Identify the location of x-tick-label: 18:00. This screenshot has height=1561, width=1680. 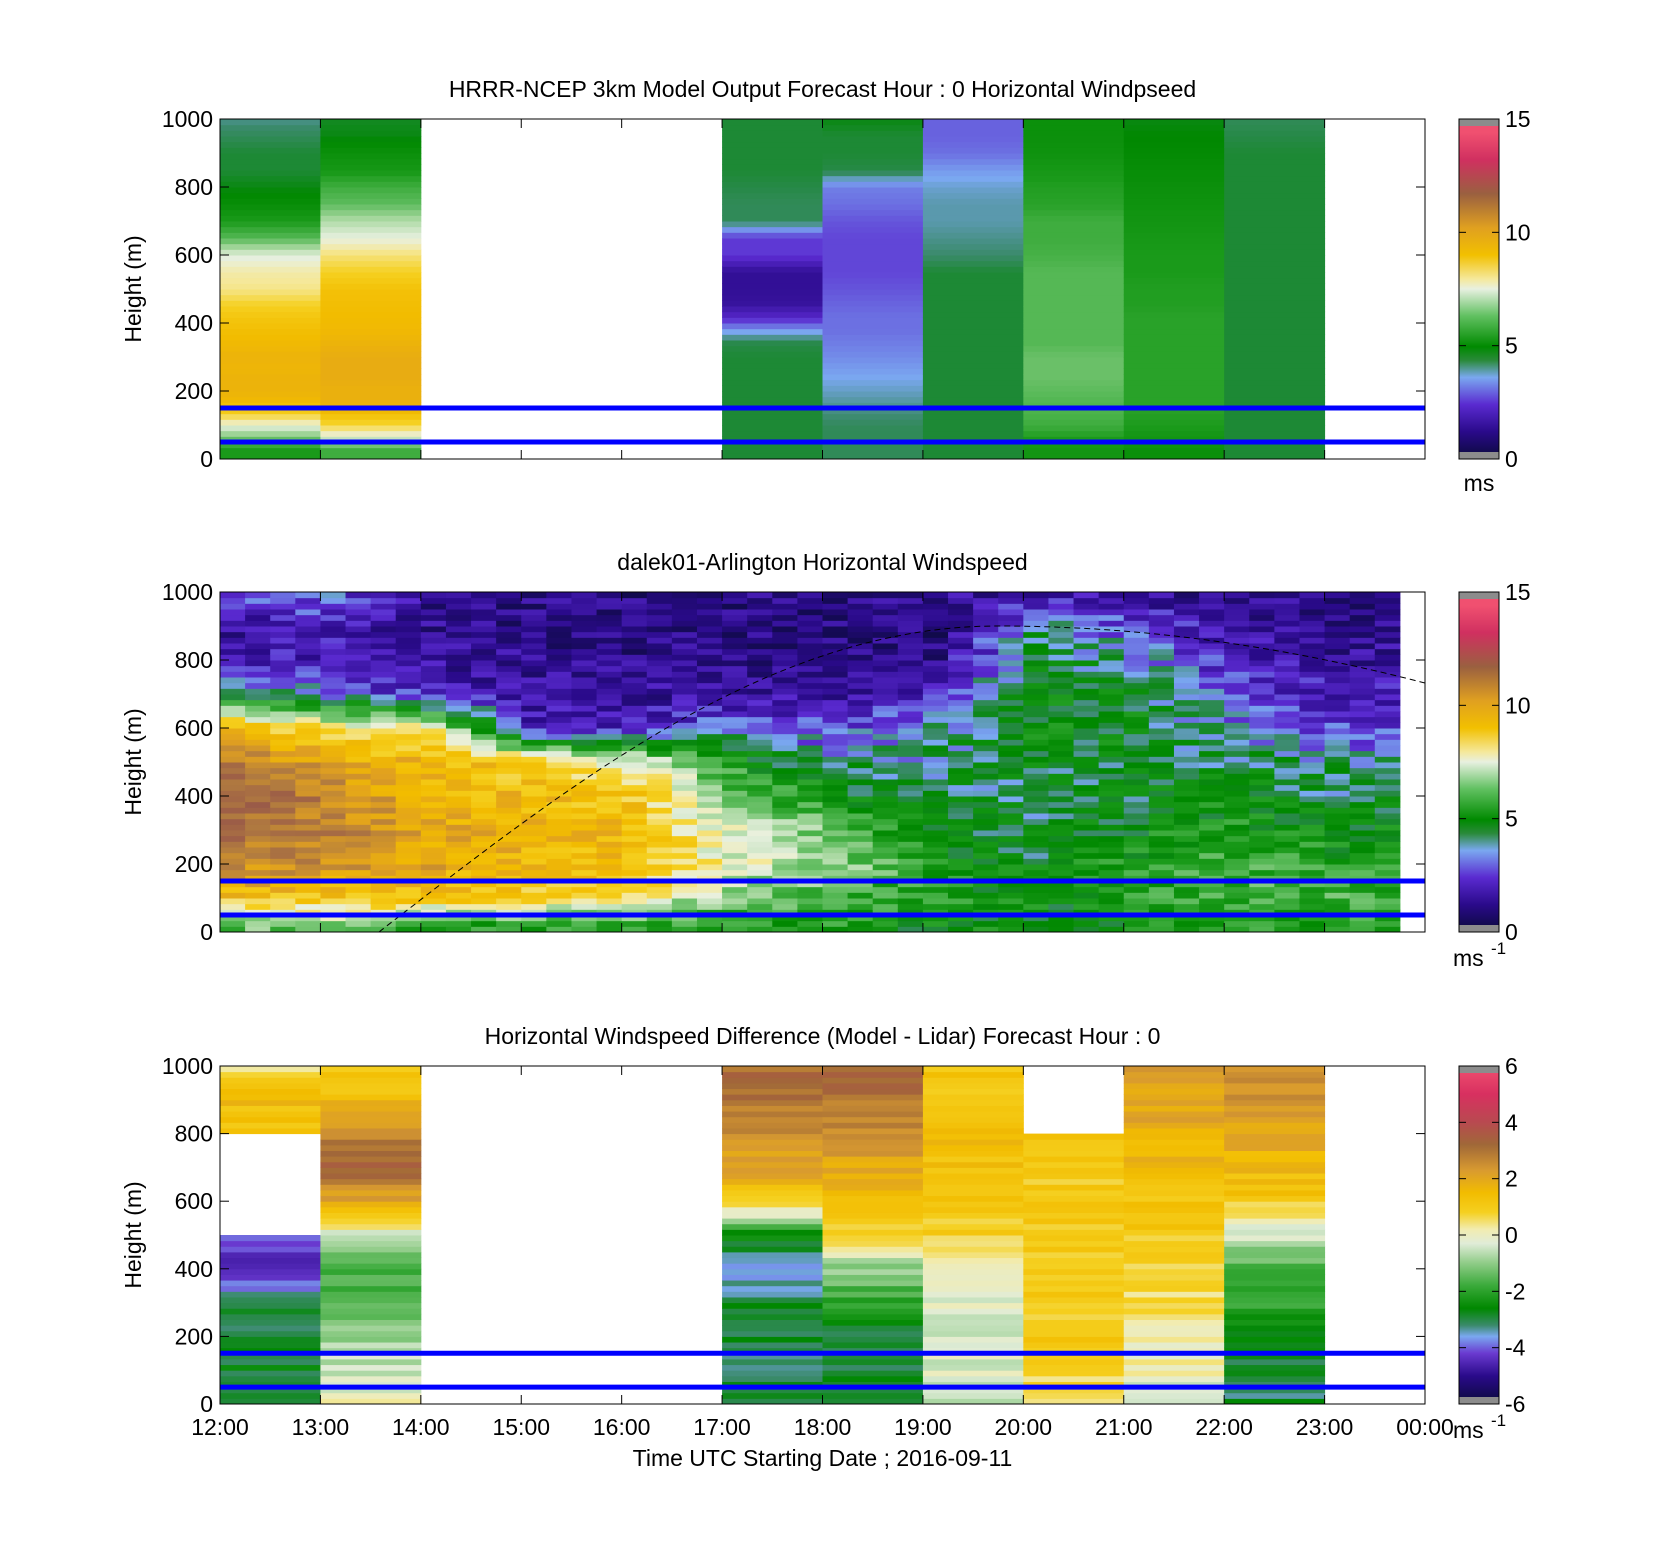
(823, 1427).